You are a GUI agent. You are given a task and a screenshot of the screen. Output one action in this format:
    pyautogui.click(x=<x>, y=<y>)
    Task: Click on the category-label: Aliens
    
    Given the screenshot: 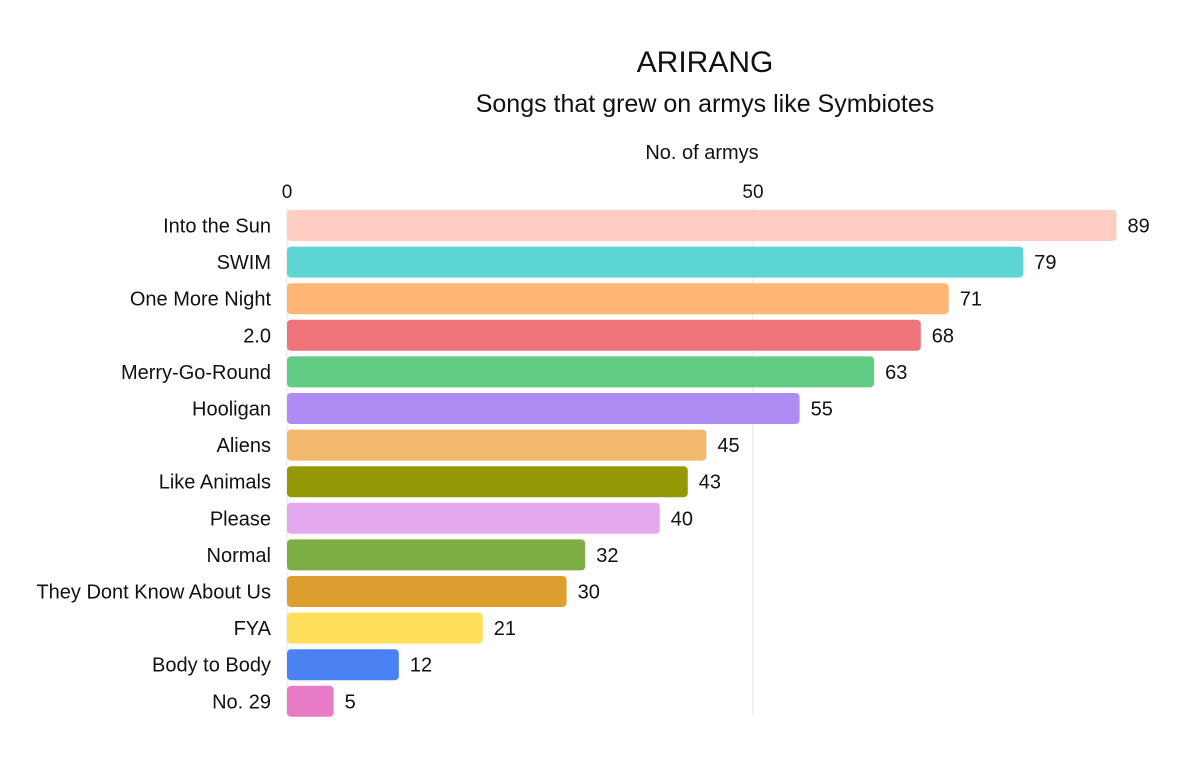 What is the action you would take?
    pyautogui.click(x=244, y=446)
    